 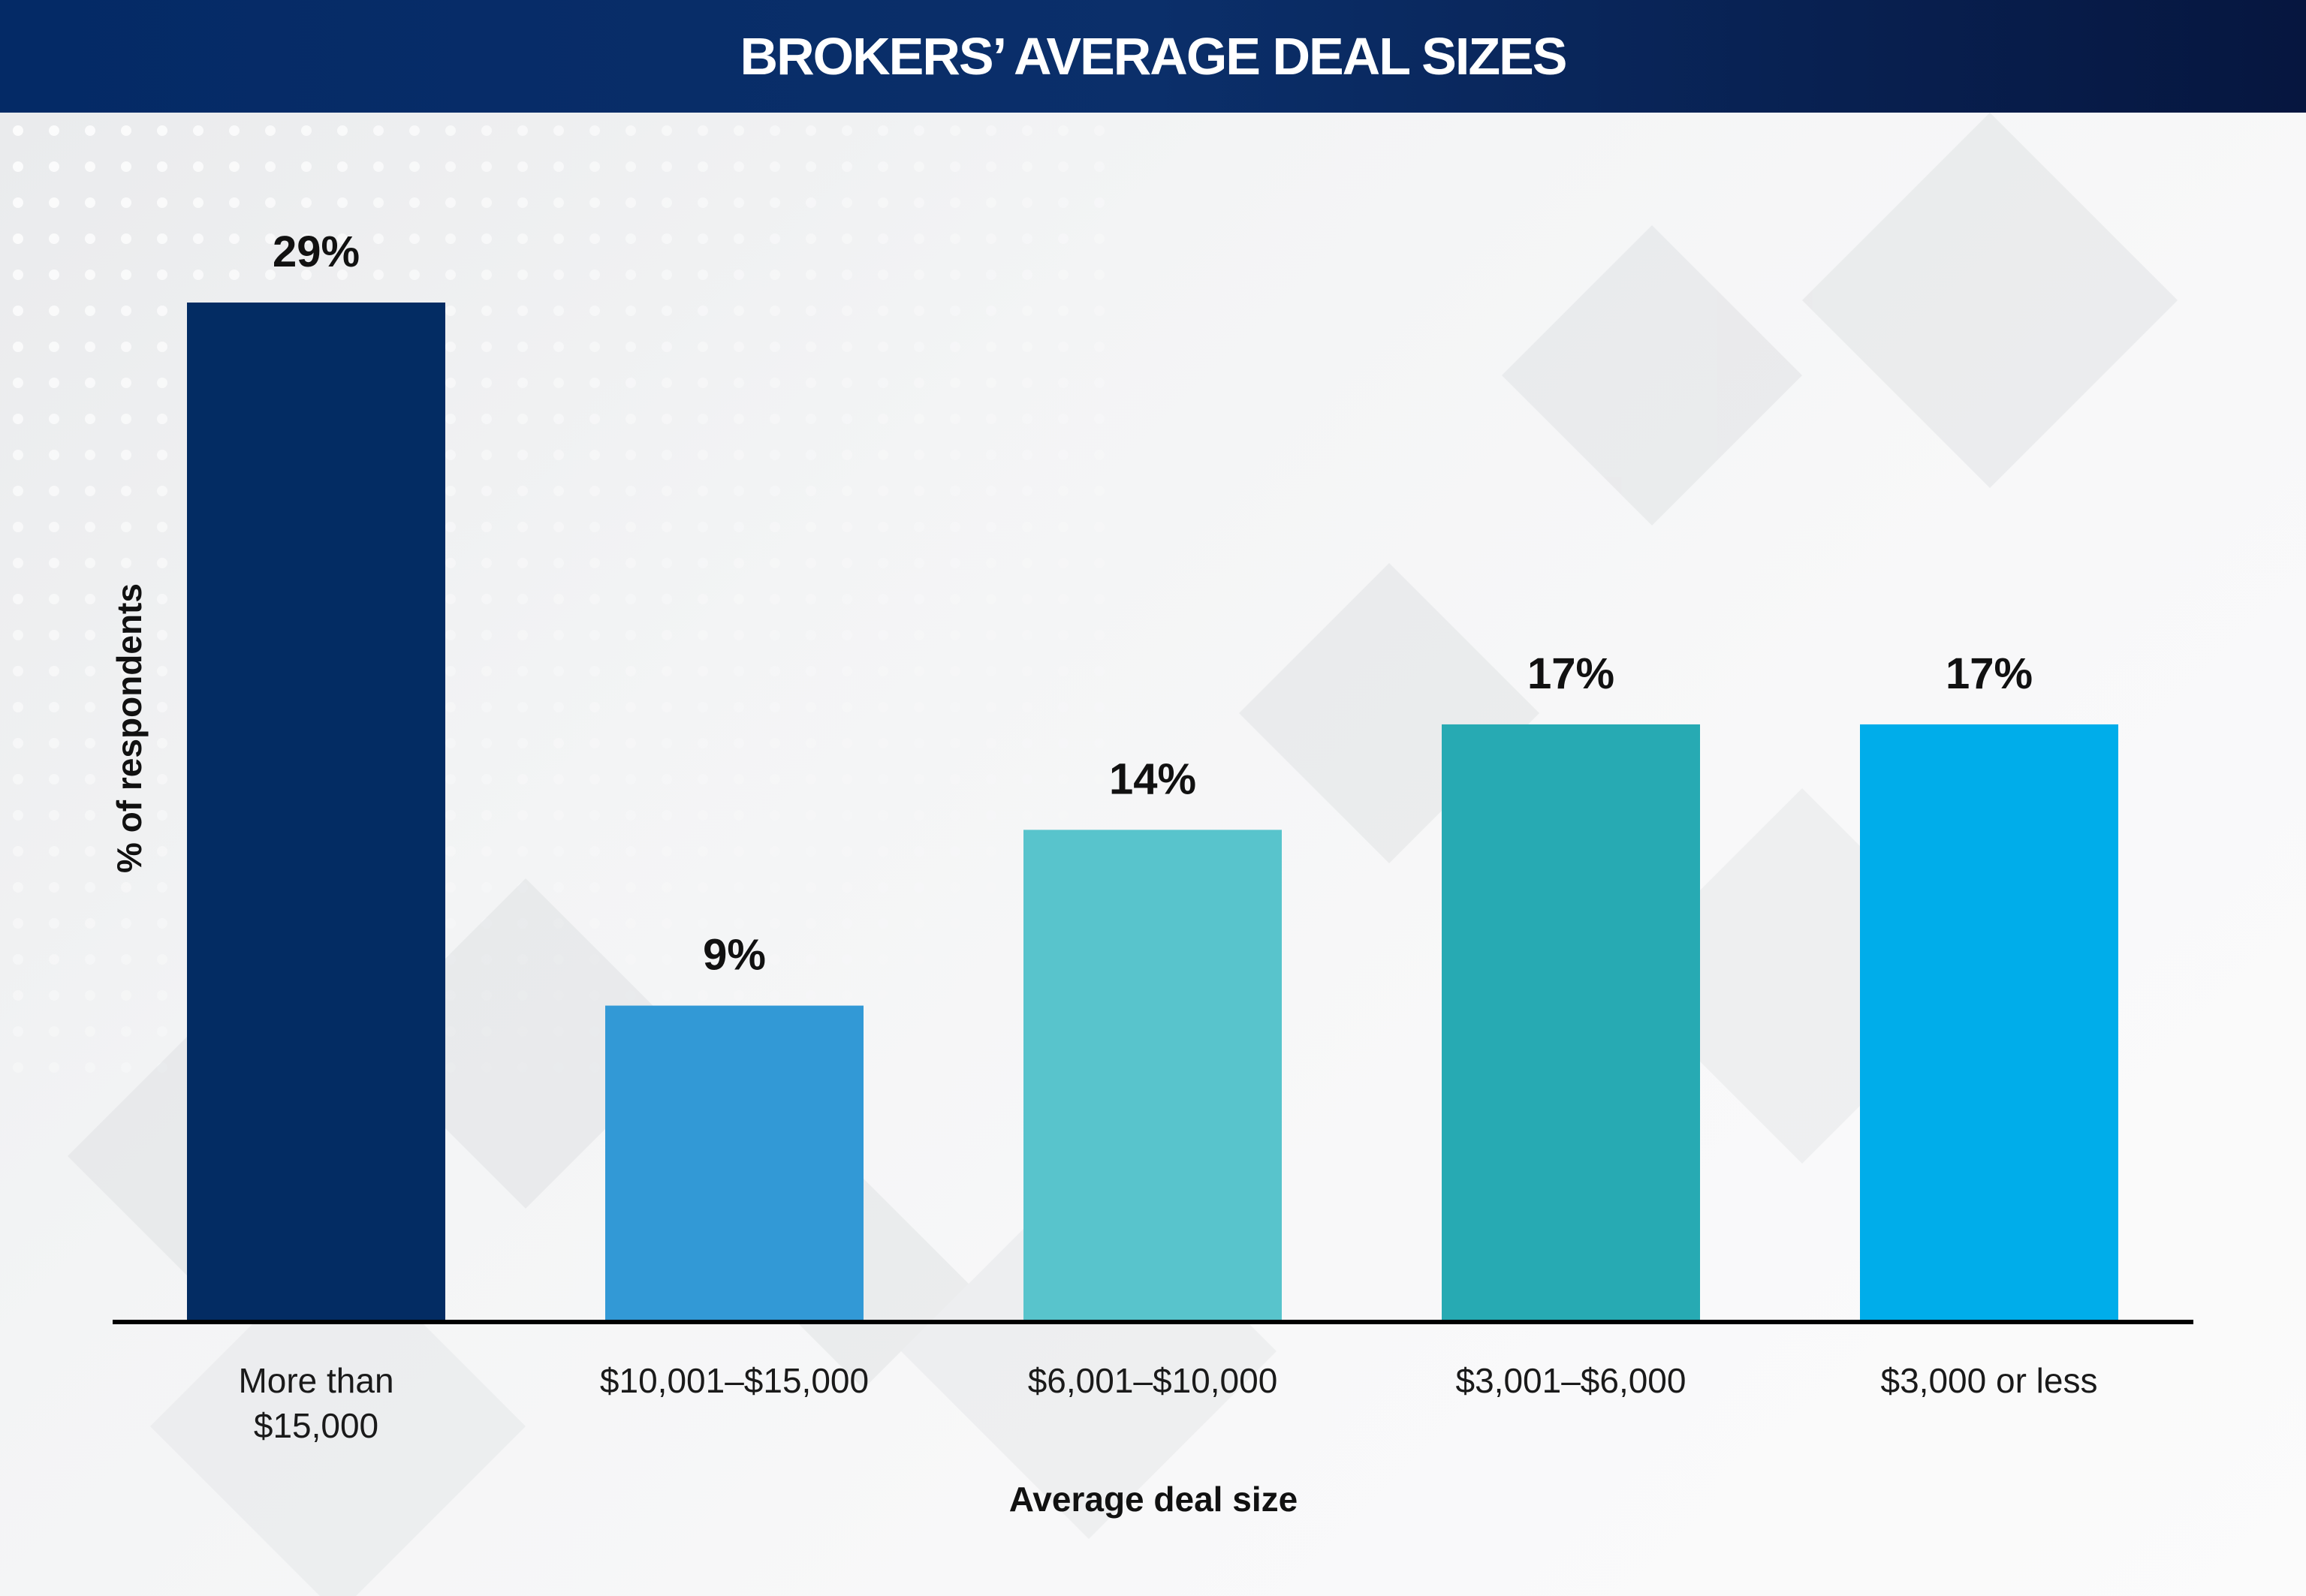 What do you see at coordinates (316, 1425) in the screenshot?
I see `category-label-1-line-2: $15,000` at bounding box center [316, 1425].